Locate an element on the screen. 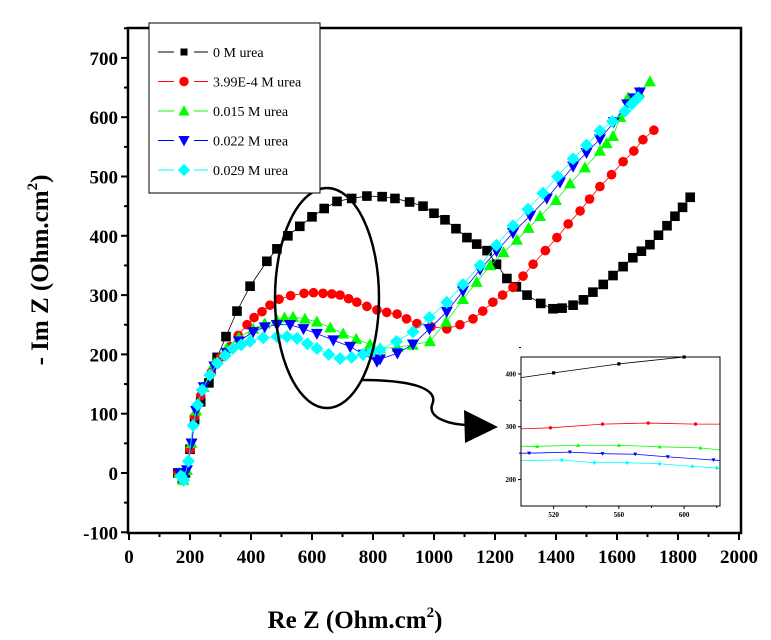 The image size is (771, 640). y-tick-label: 600 is located at coordinates (104, 118).